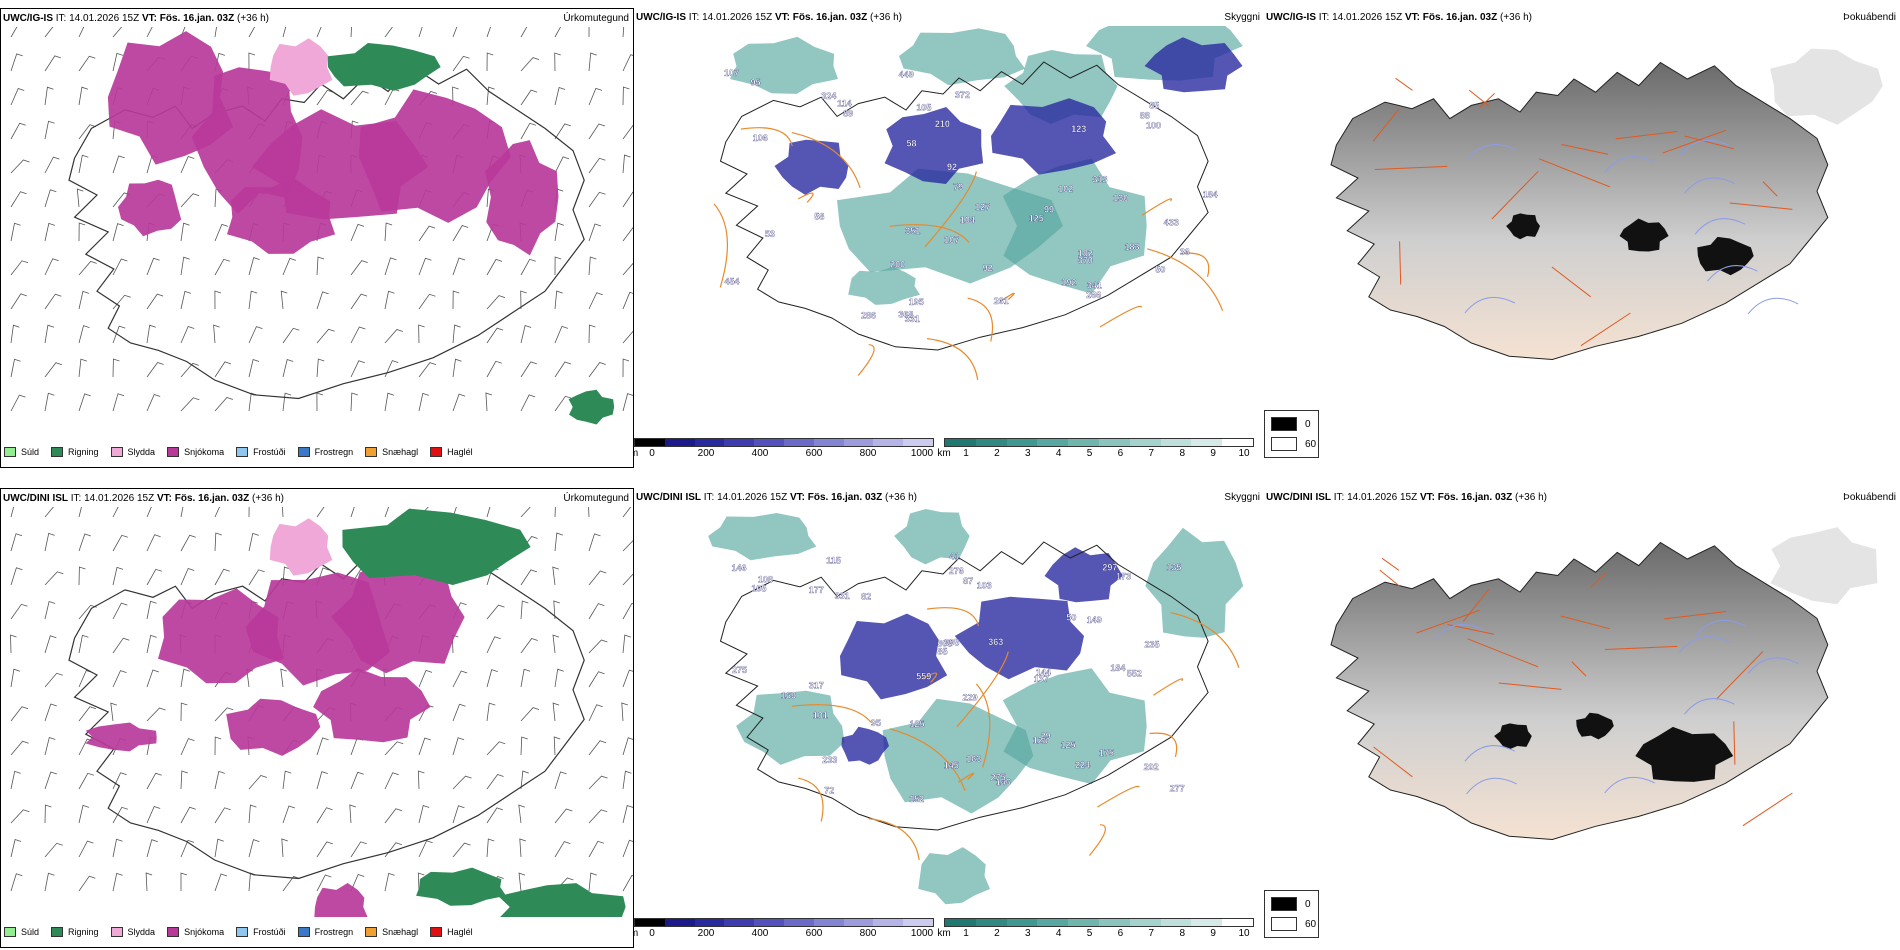 This screenshot has height=950, width=1900. What do you see at coordinates (1019, 638) in the screenshot?
I see `cloudbase-area` at bounding box center [1019, 638].